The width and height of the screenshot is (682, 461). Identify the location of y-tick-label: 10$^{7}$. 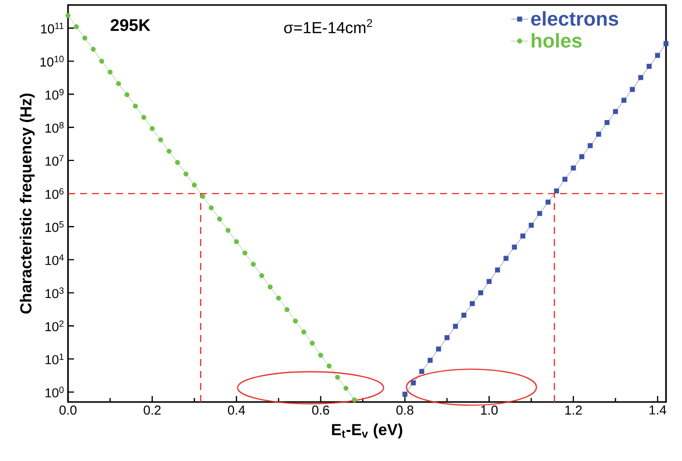
(55, 160).